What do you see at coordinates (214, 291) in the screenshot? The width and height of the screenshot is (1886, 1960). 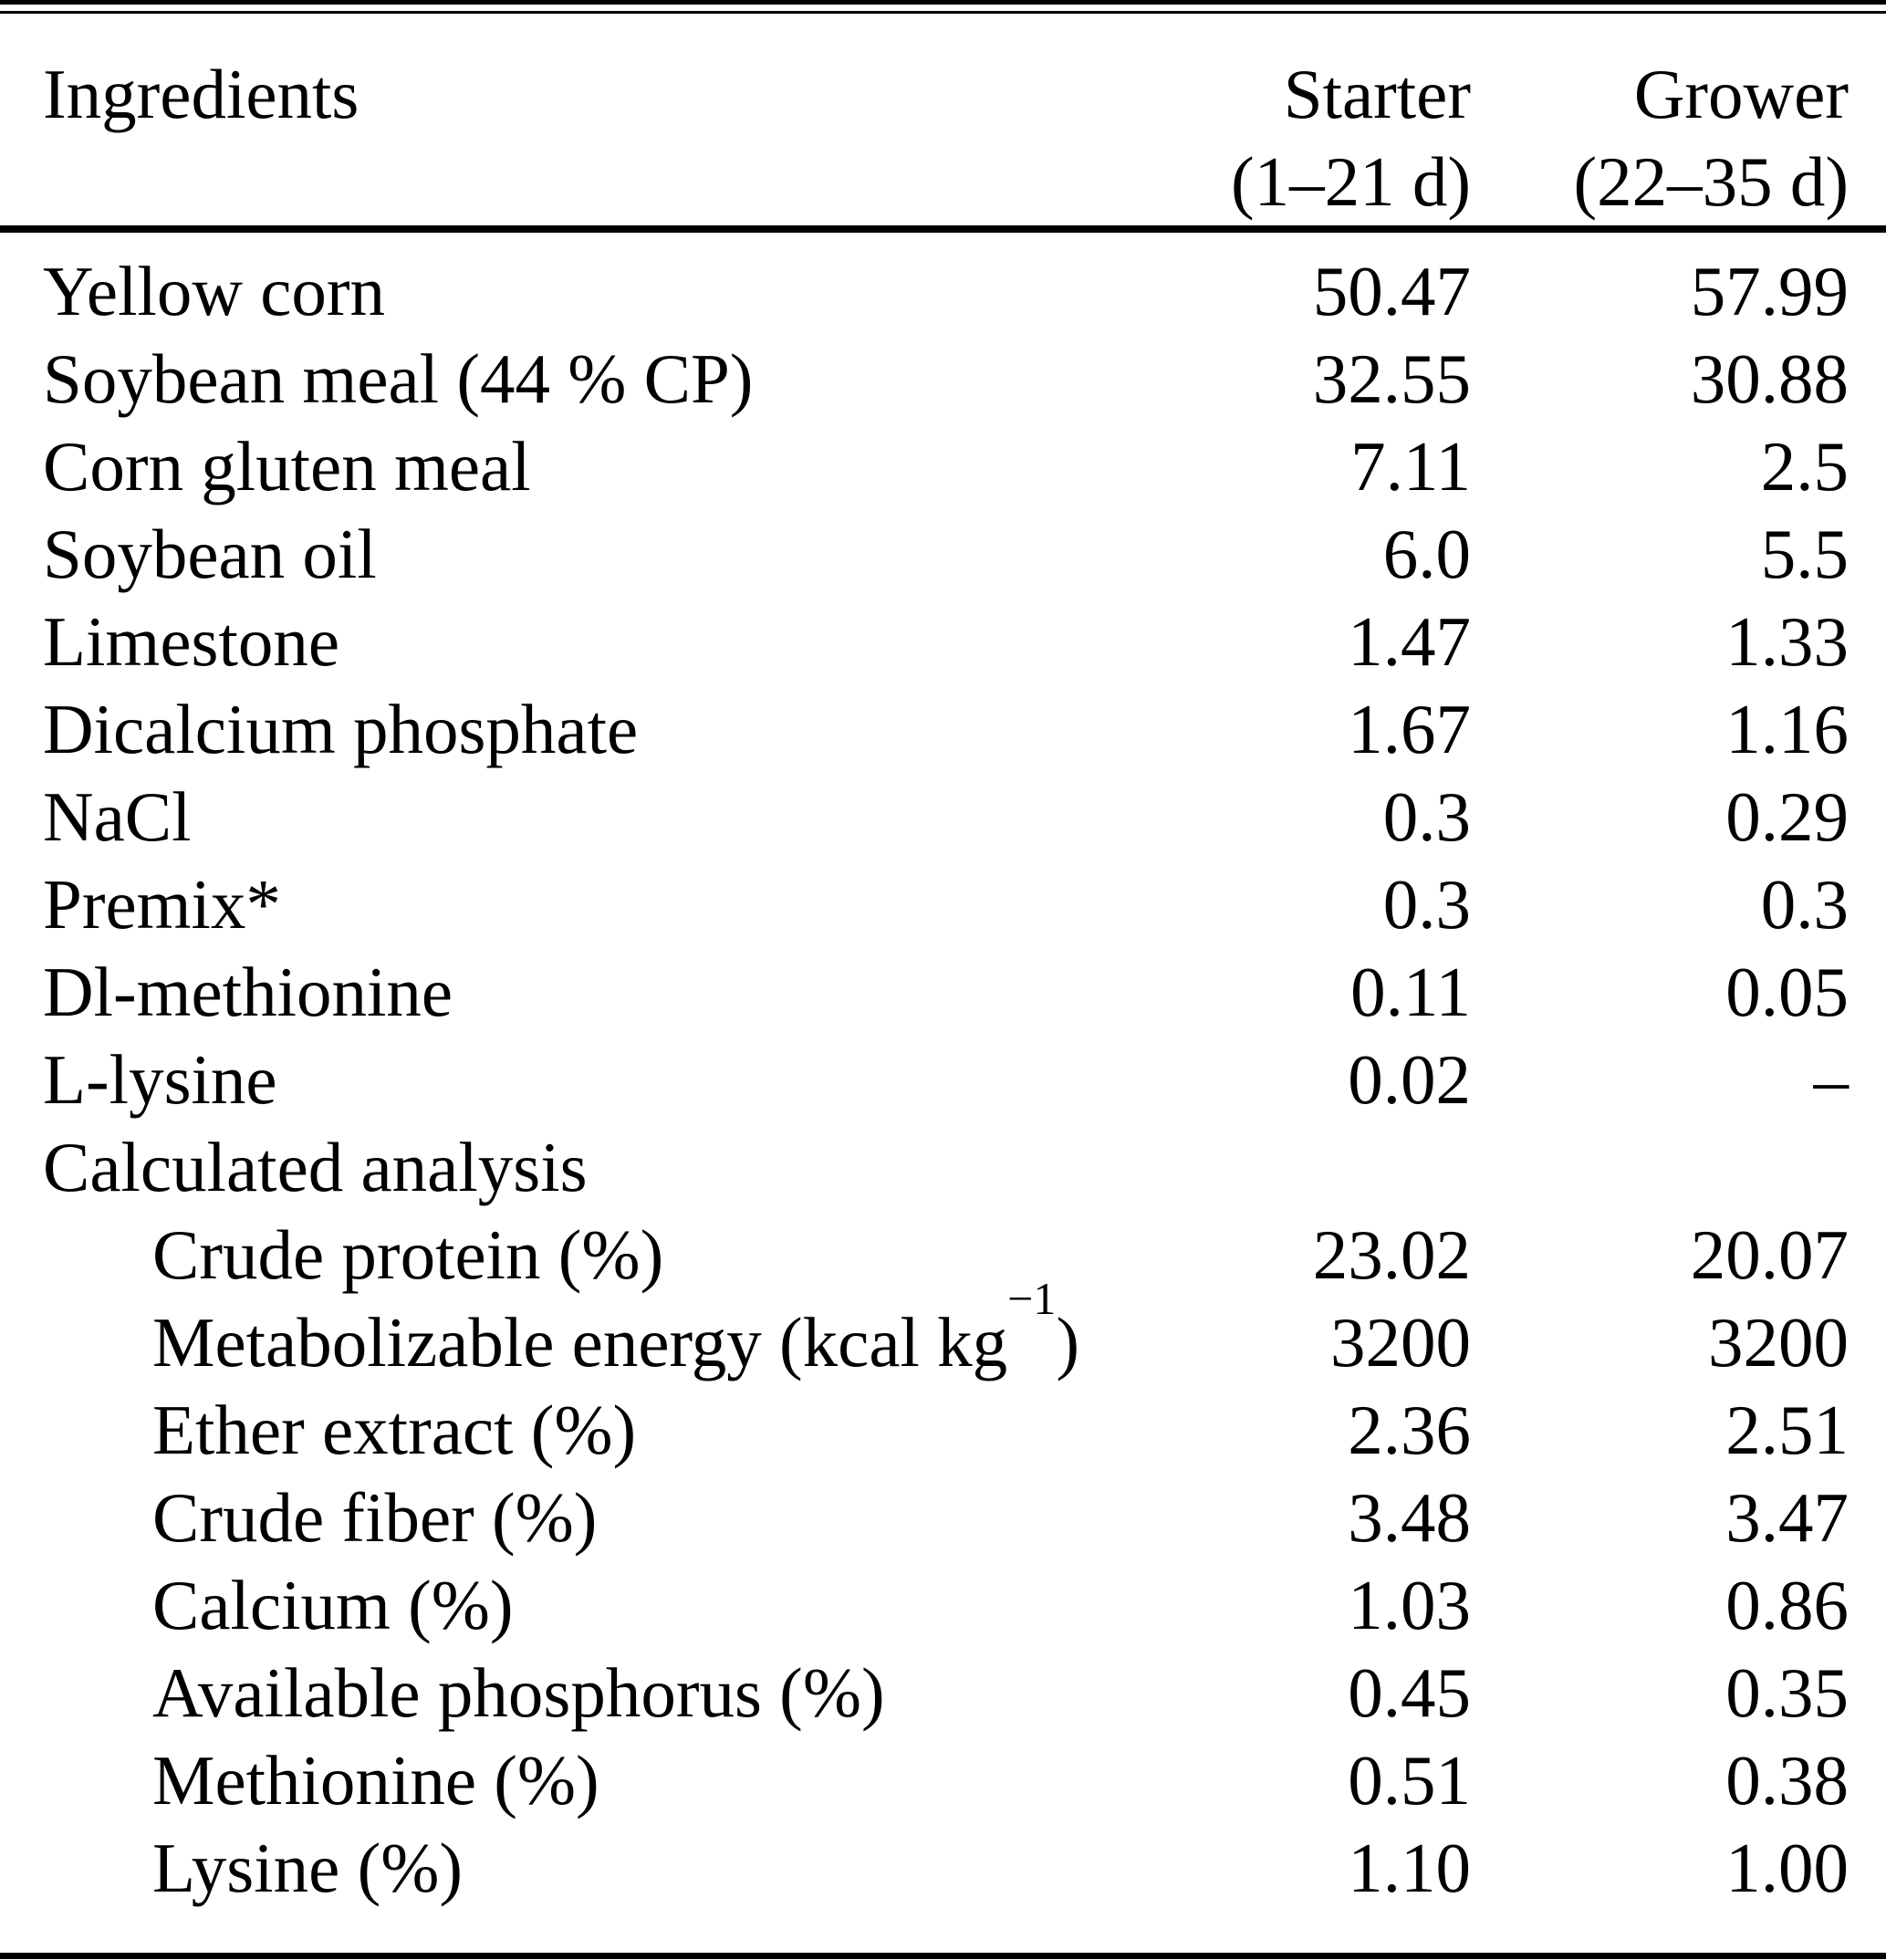 I see `ingredient-label: Yellow corn` at bounding box center [214, 291].